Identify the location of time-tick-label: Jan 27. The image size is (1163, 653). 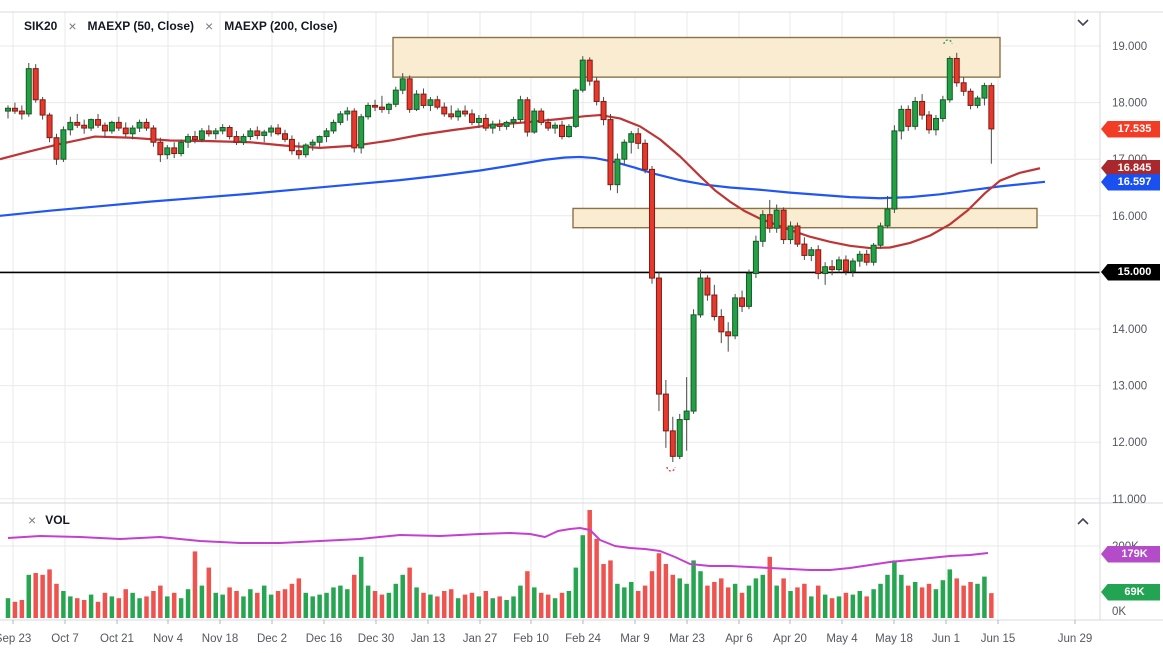
(480, 639).